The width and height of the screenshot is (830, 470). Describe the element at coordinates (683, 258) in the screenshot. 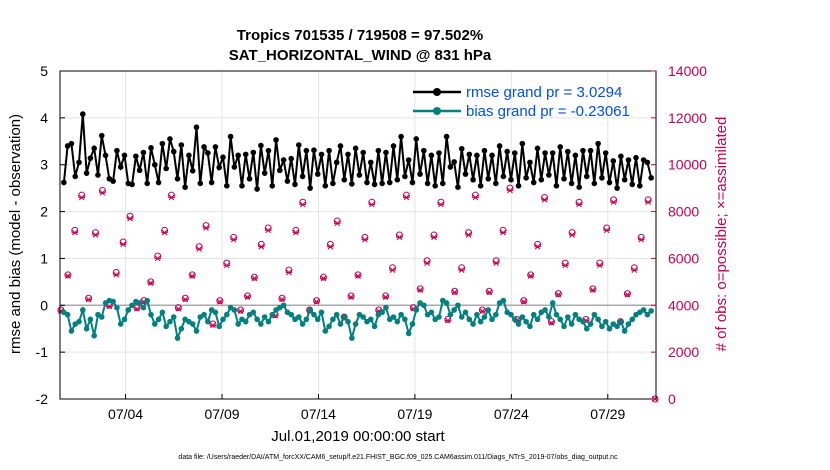

I see `y-right-tick-label: 6000` at that location.